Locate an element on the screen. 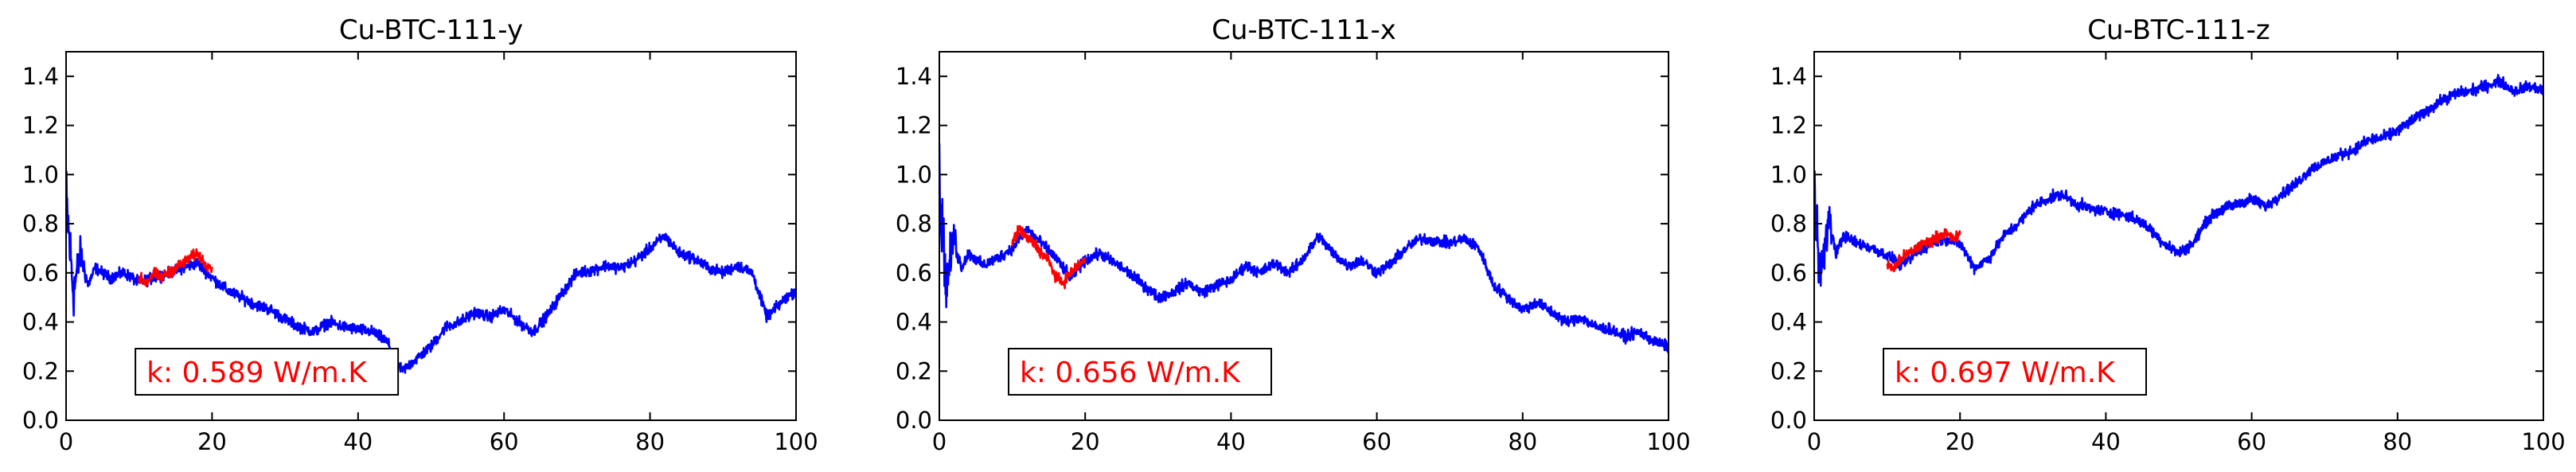 This screenshot has width=2576, height=472. annotation-text: k: 0.656 W/m.K is located at coordinates (1130, 373).